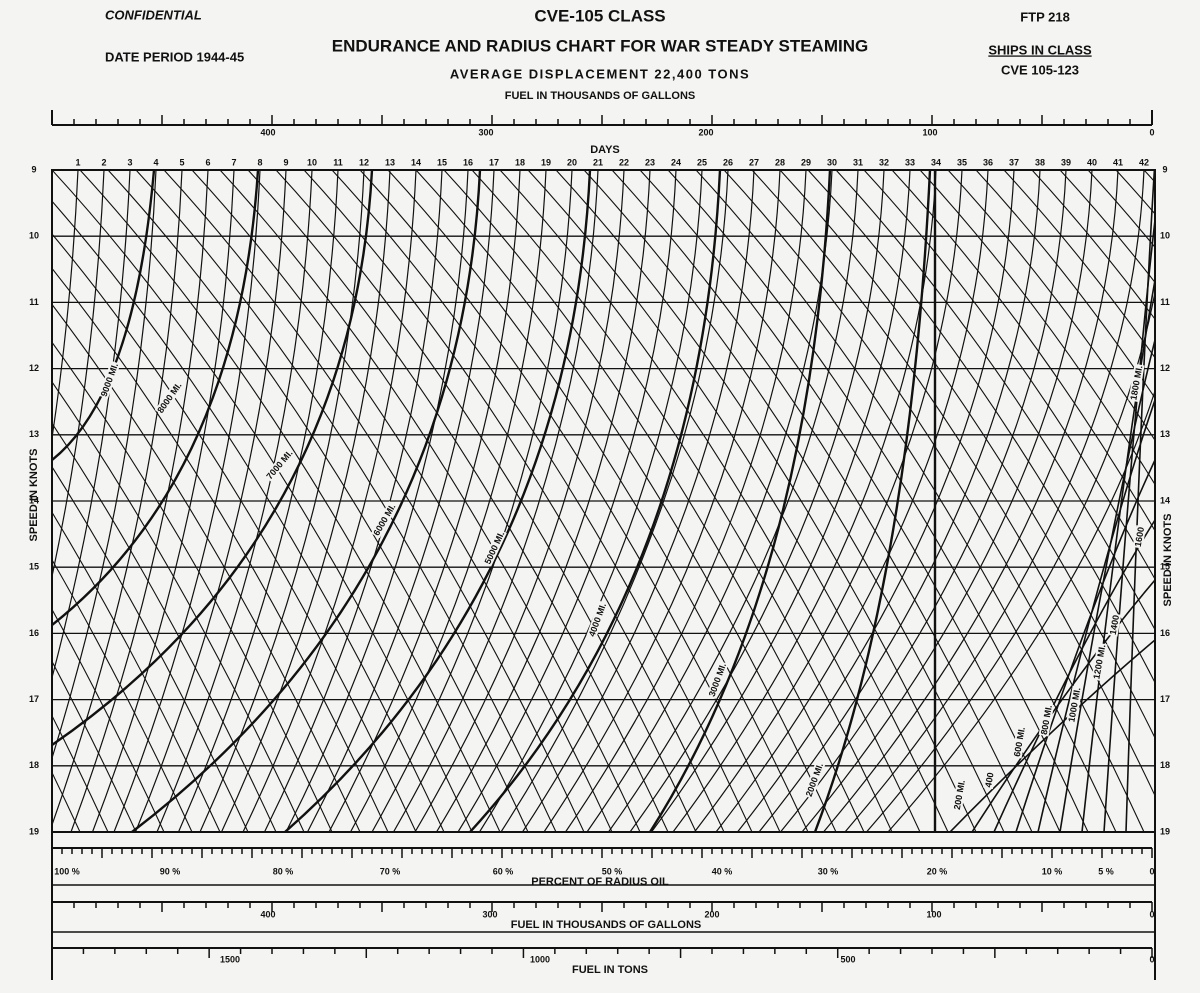 This screenshot has width=1200, height=993. What do you see at coordinates (312, 162) in the screenshot?
I see `day-label: 10` at bounding box center [312, 162].